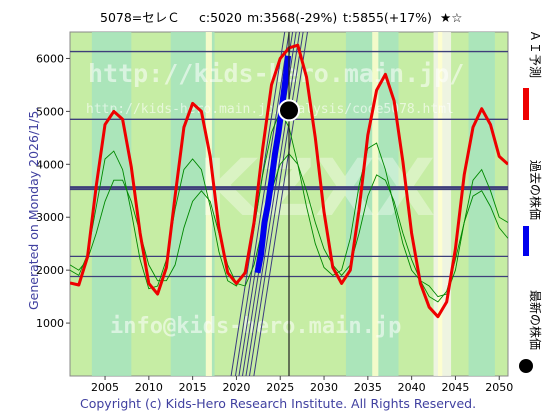 Image resolution: width=560 pixels, height=420 pixels. What do you see at coordinates (535, 190) in the screenshot?
I see `legend-past-label: 過去の株価` at bounding box center [535, 190].